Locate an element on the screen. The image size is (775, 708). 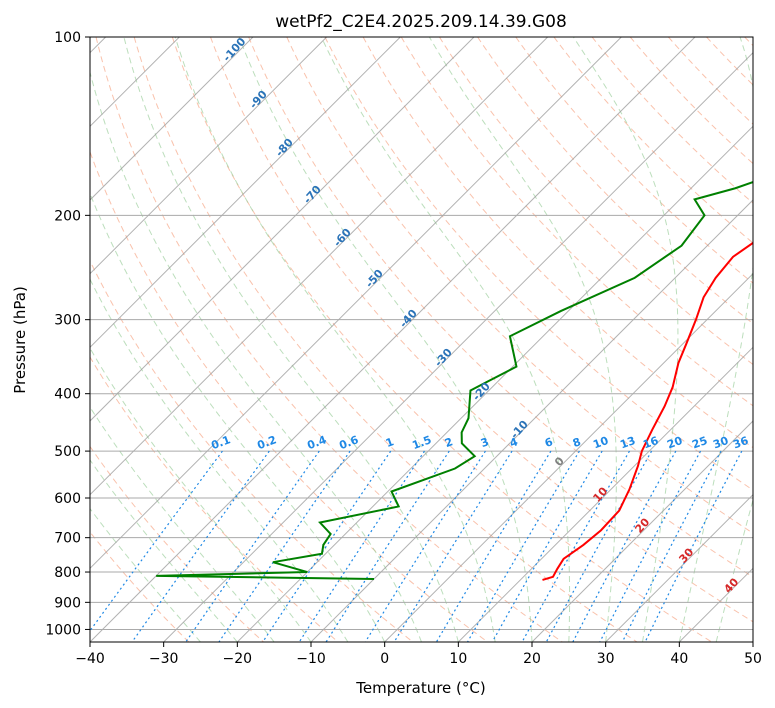
mixing-ratio-label: 0.2 is located at coordinates (266, 442).